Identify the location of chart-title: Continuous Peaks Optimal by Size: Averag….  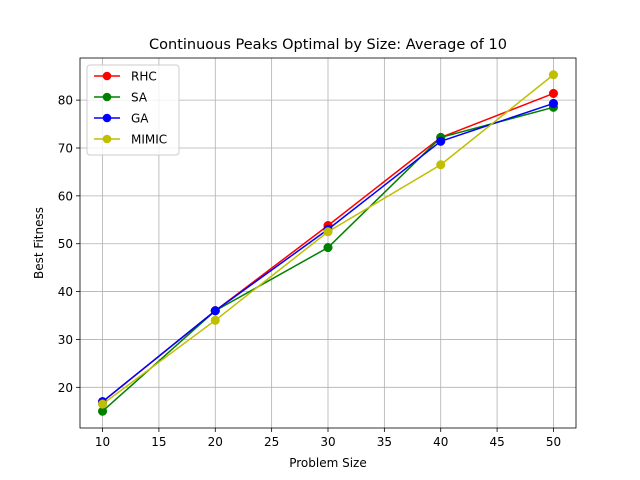
(328, 45).